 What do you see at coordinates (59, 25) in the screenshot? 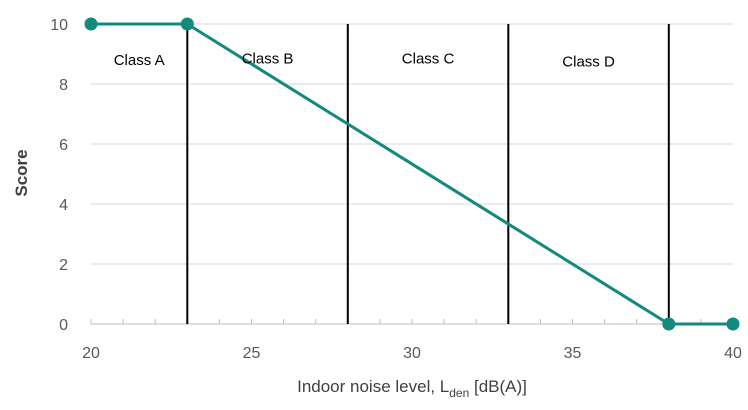
I see `y-tick-label-10: 10` at bounding box center [59, 25].